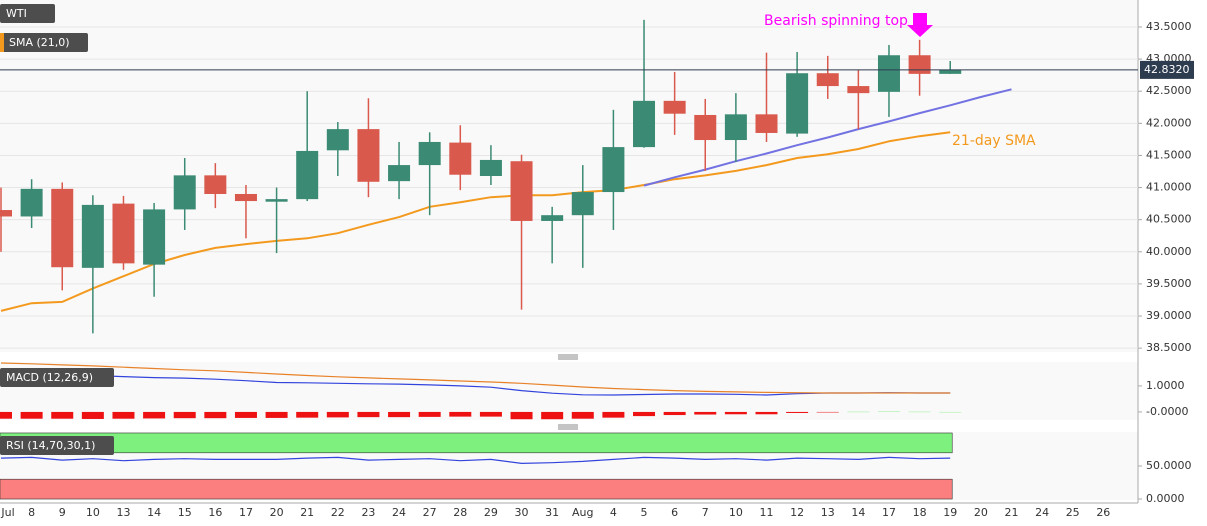 This screenshot has height=526, width=1207. Describe the element at coordinates (460, 512) in the screenshot. I see `x-tick-label: 28` at that location.